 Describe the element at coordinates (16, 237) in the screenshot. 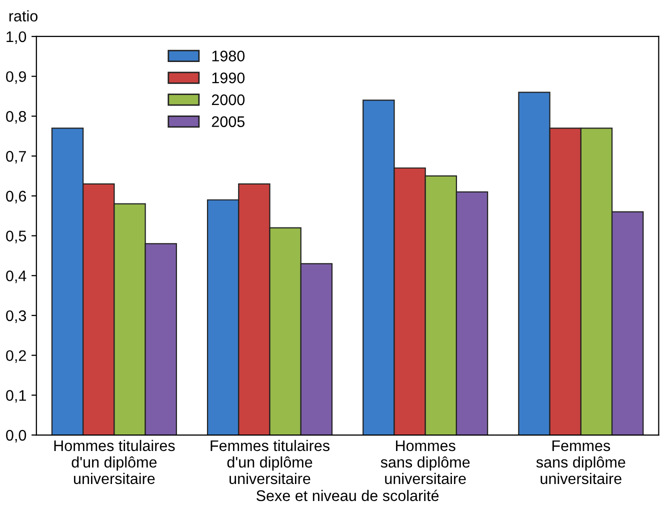

I see `y-tick-label: 0,5` at that location.